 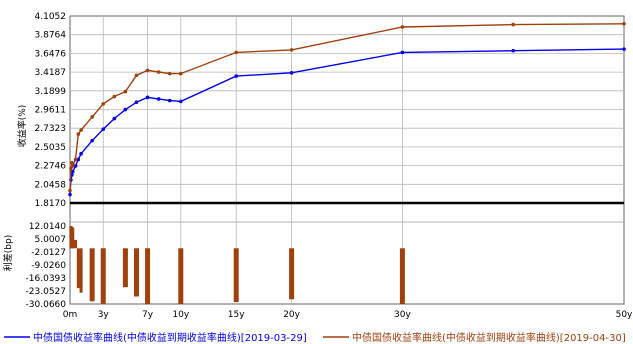 I want to click on x-axis-ticks: 0m 3y 7y 10y 15y 20y 30y 50y, so click(x=348, y=315).